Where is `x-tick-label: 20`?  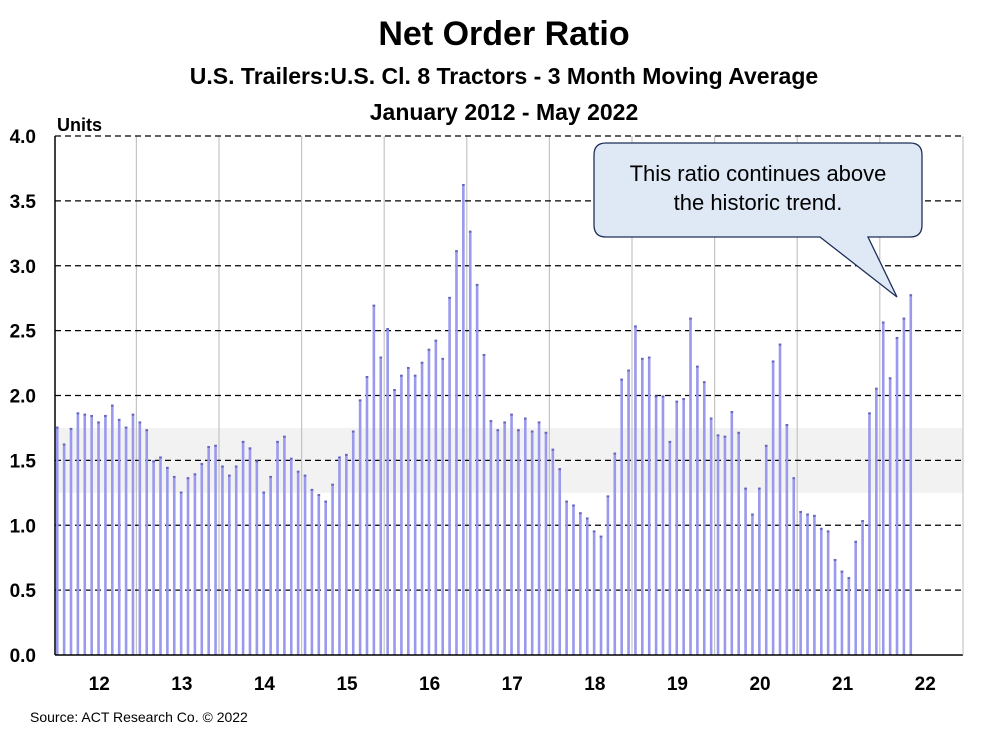
x-tick-label: 20 is located at coordinates (759, 684).